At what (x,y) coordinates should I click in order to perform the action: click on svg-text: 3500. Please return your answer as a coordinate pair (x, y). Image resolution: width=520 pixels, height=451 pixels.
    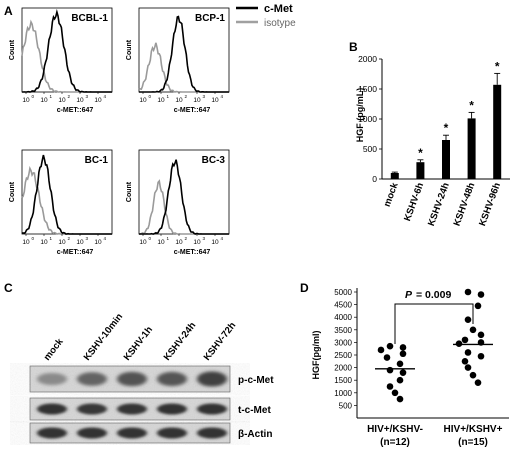
    Looking at the image, I should click on (343, 330).